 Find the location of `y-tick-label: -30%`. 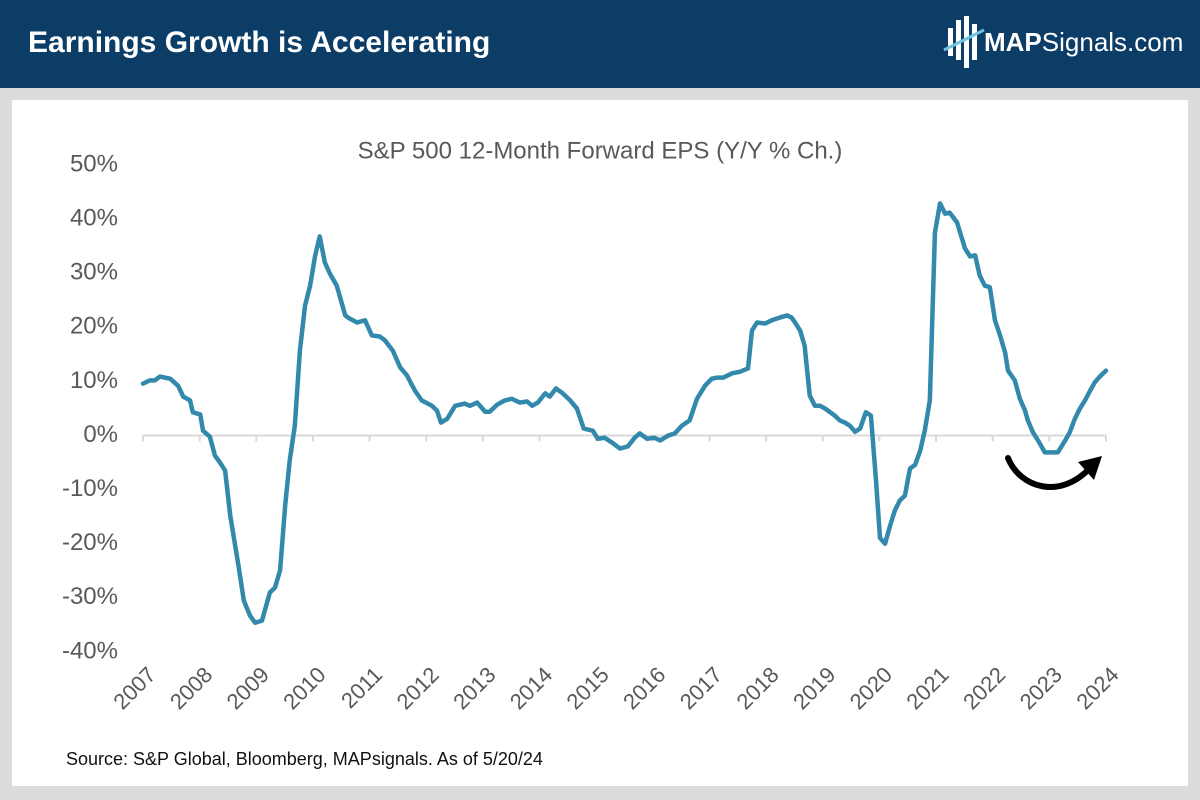

y-tick-label: -30% is located at coordinates (90, 596).